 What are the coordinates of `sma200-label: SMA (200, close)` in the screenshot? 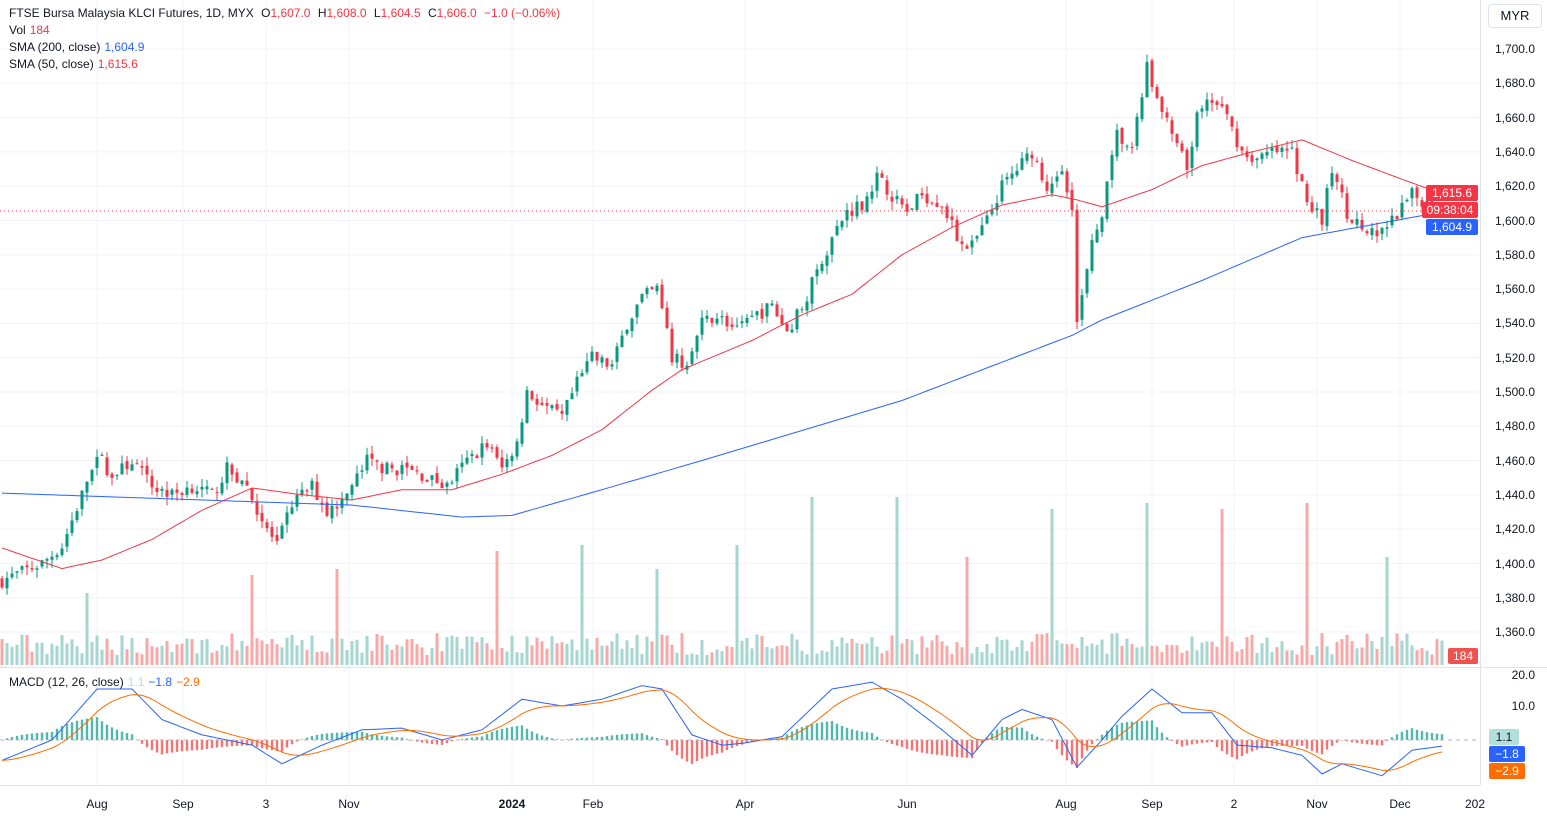 It's located at (55, 47).